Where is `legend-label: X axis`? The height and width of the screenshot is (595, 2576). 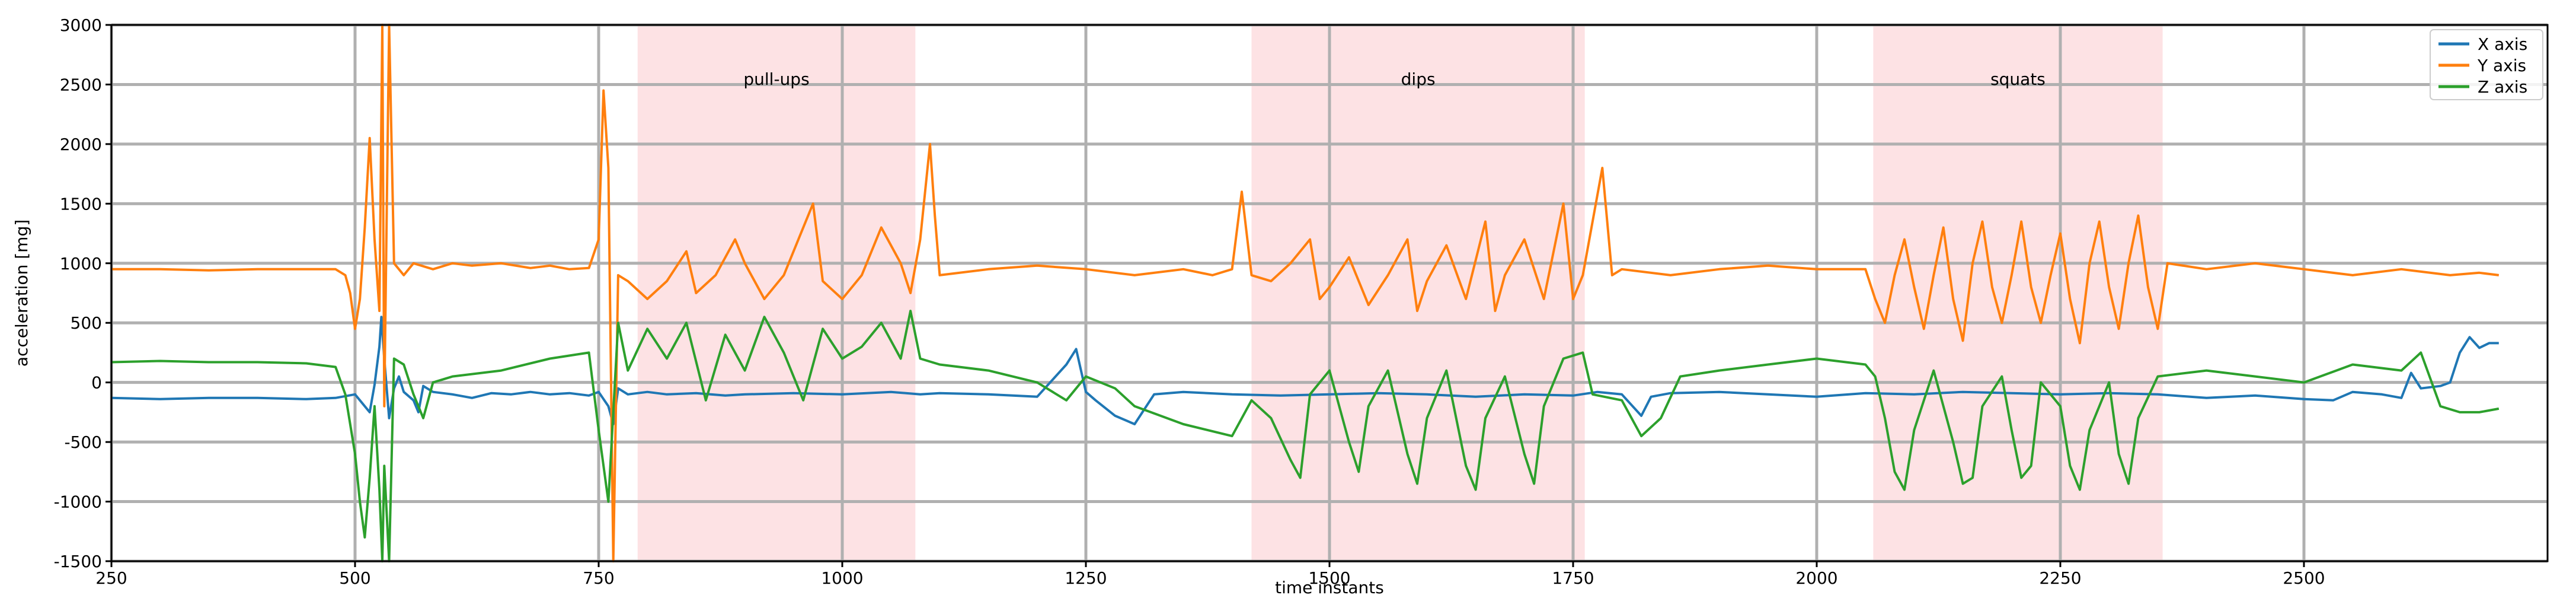
legend-label: X axis is located at coordinates (2502, 44).